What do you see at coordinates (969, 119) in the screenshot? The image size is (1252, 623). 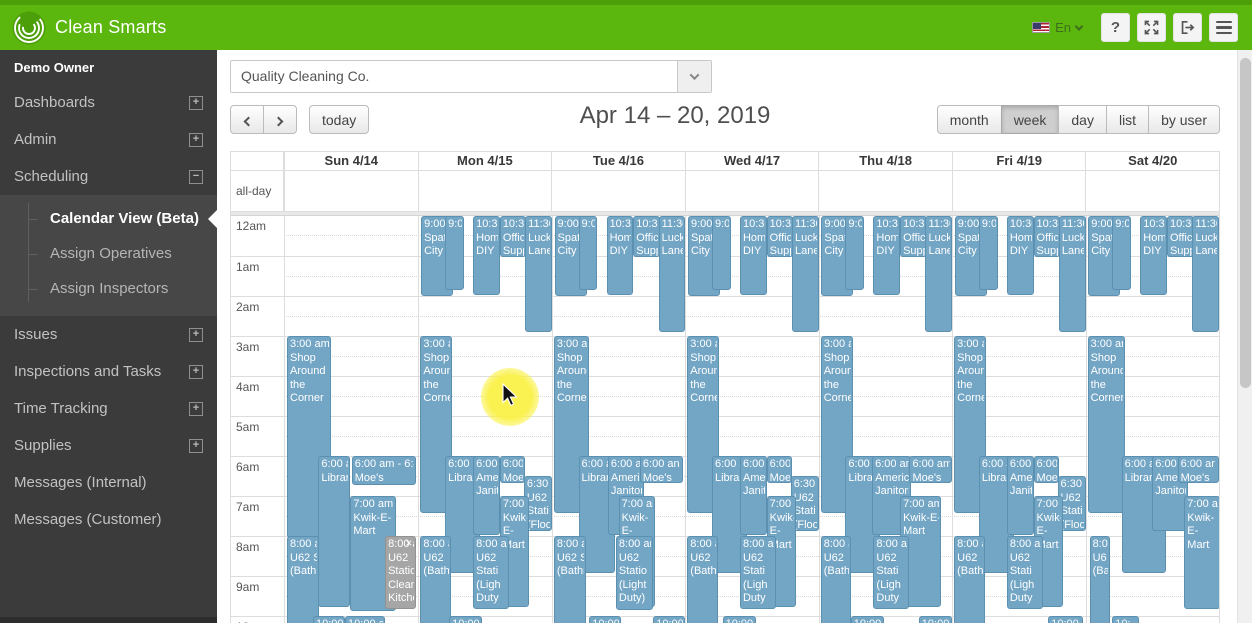 I see `view-button-month: month` at bounding box center [969, 119].